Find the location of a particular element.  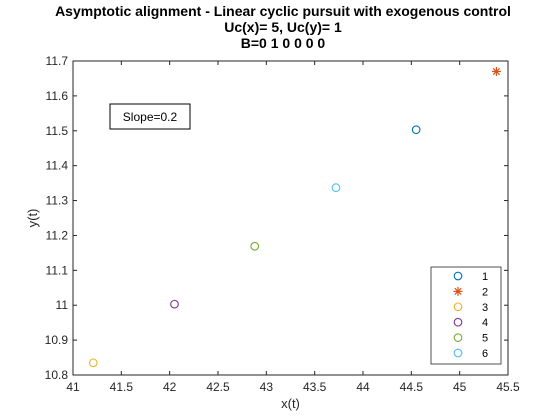

y-tick-label: 11.5 is located at coordinates (57, 131).